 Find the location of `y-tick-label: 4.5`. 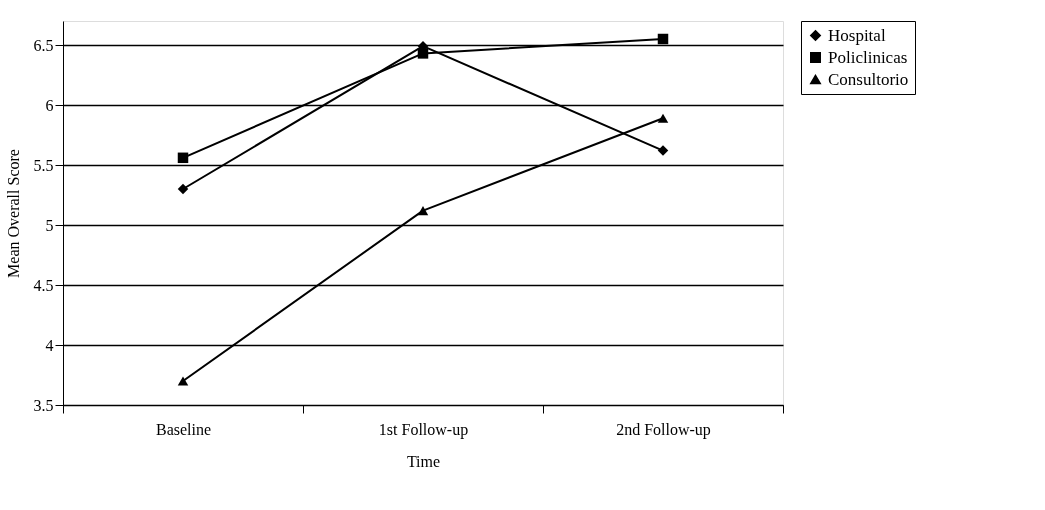

y-tick-label: 4.5 is located at coordinates (43, 285).